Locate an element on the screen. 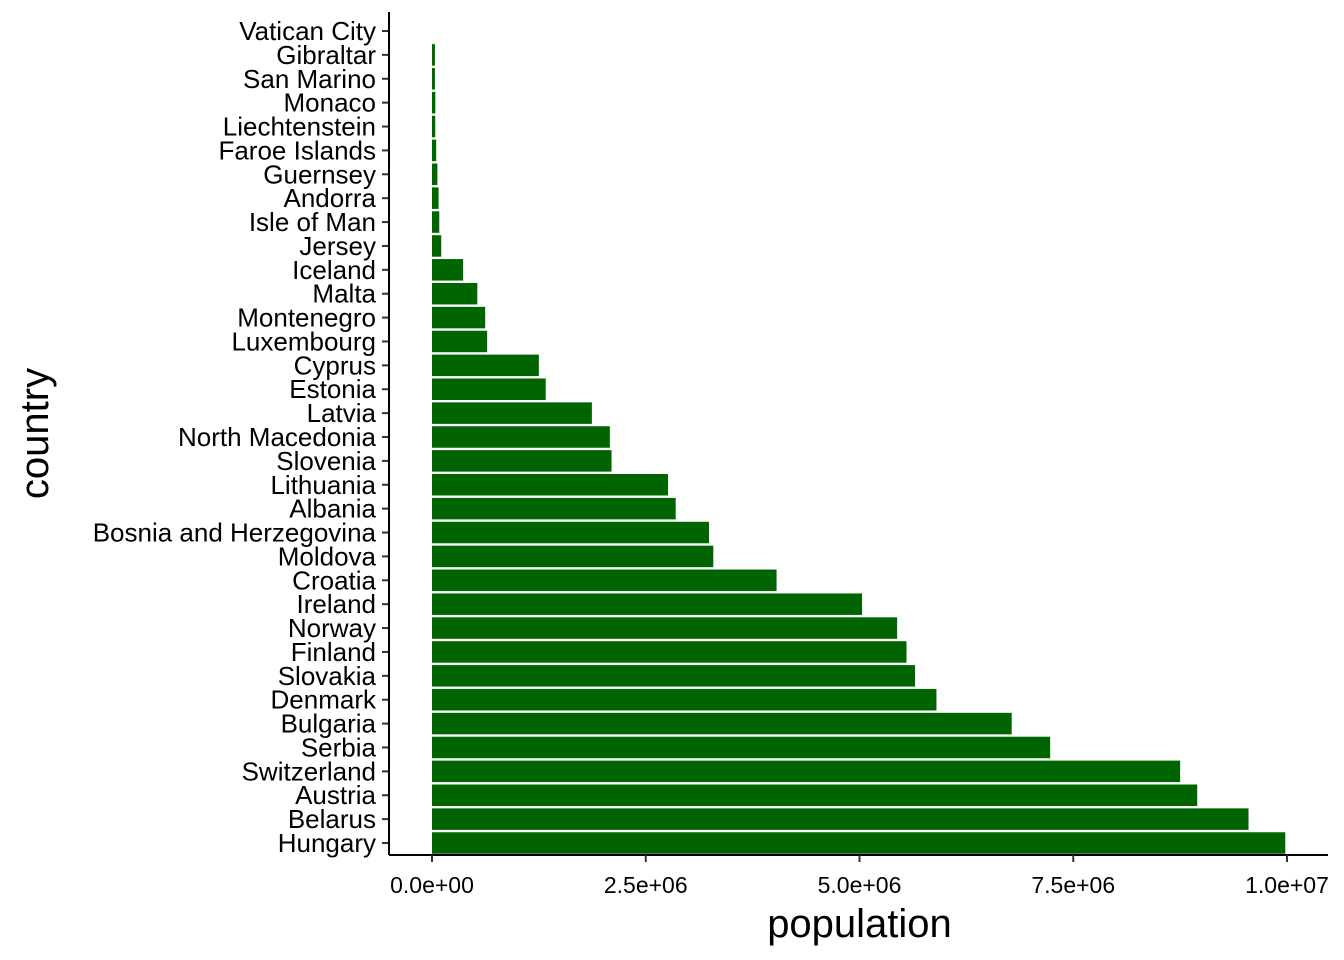  y-tick-label: Jersey is located at coordinates (337, 246).